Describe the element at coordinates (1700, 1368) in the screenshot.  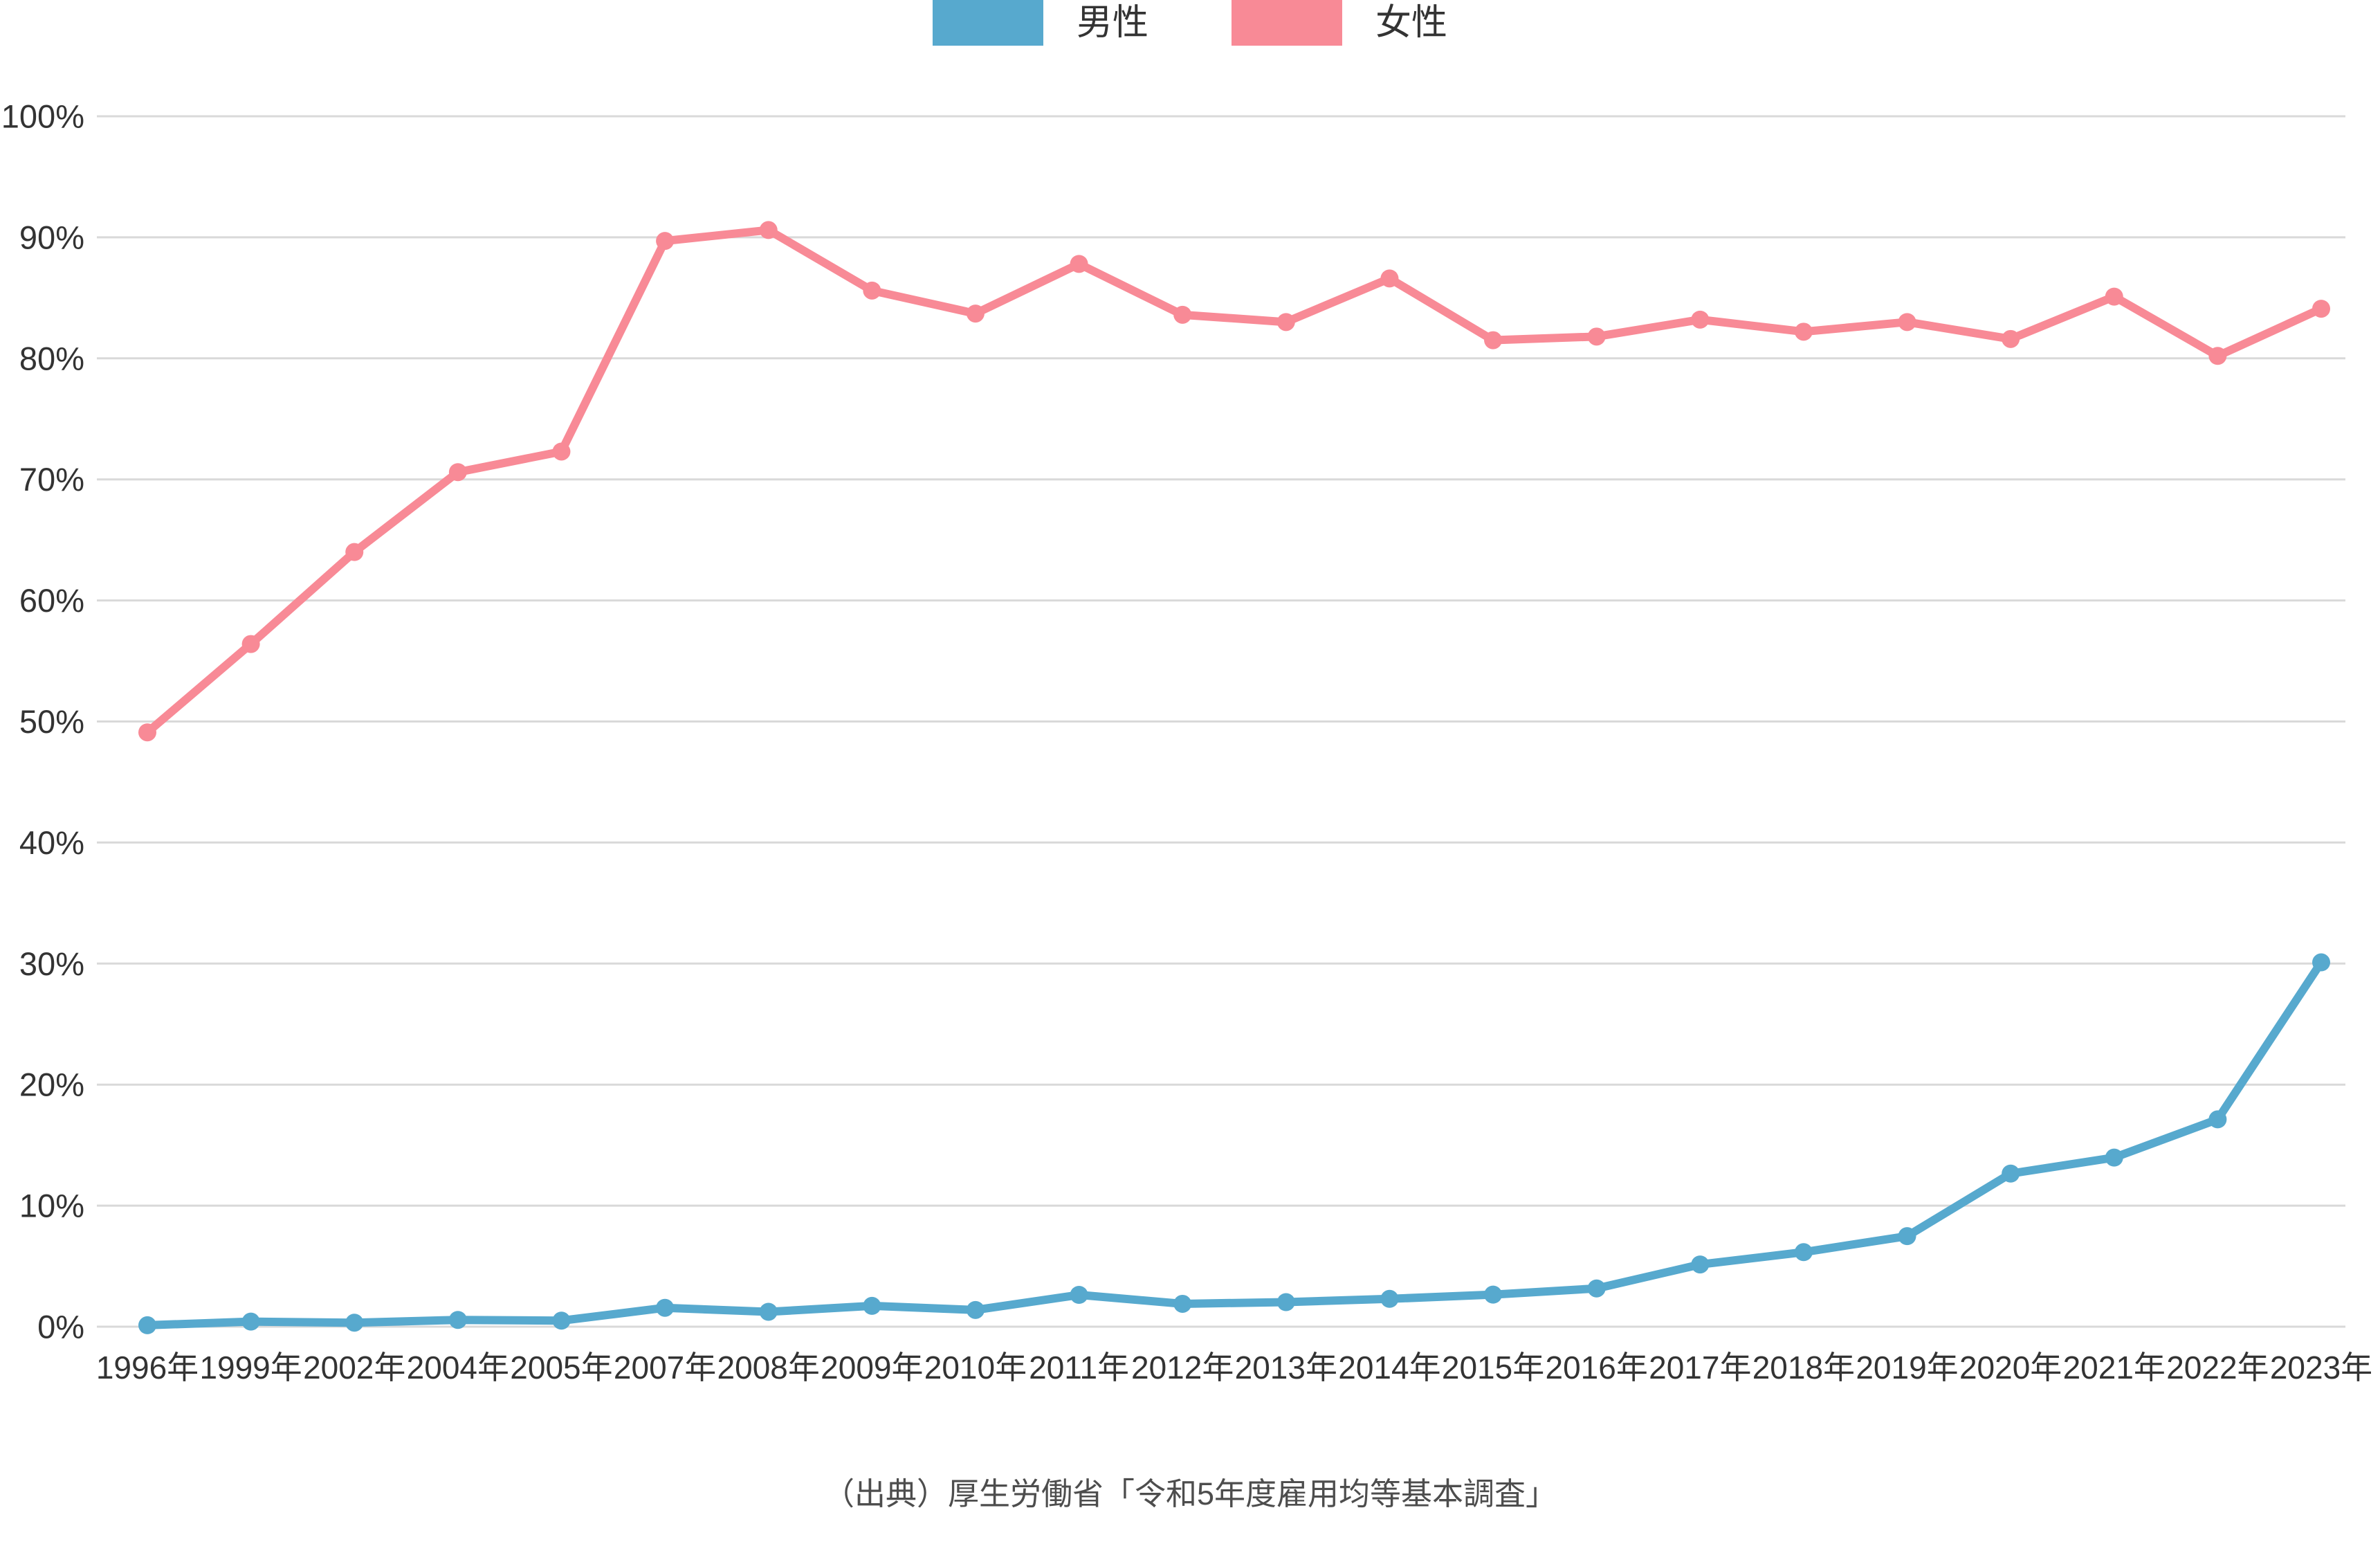
I see `x-axis-label: 2017年` at that location.